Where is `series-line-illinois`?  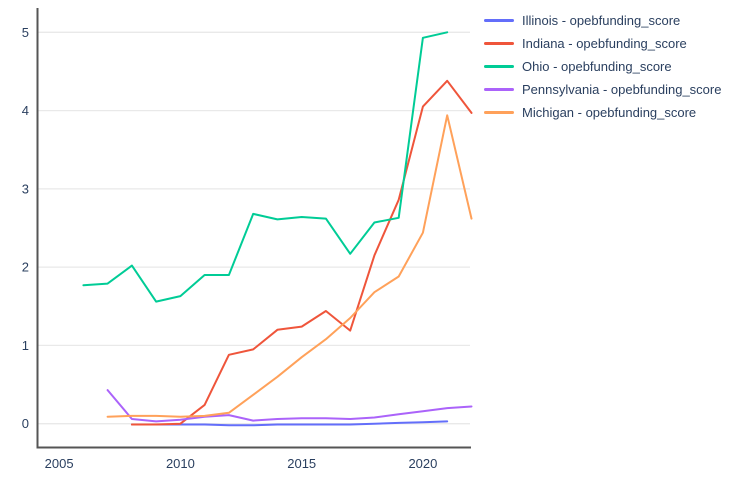 series-line-illinois is located at coordinates (289, 423).